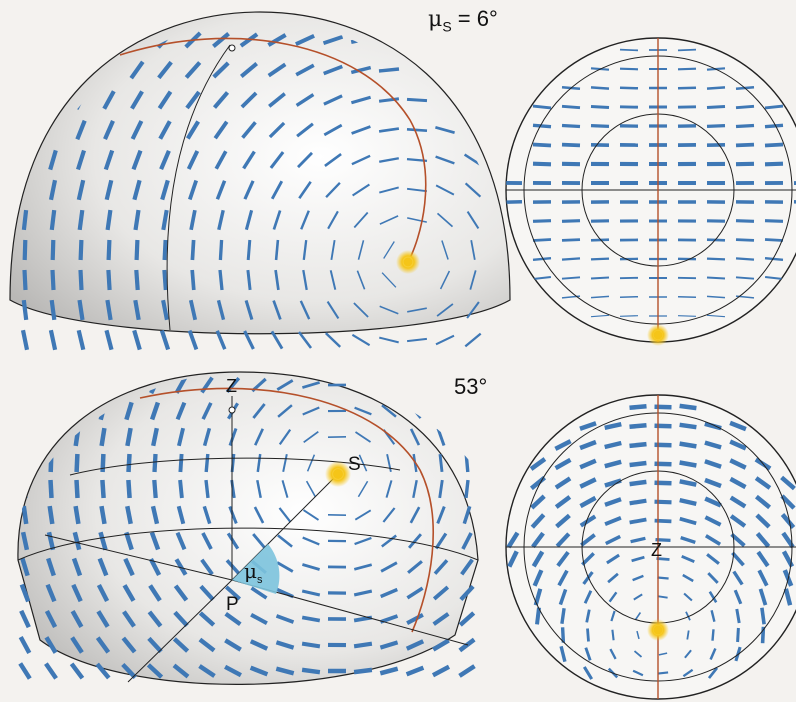  What do you see at coordinates (285, 527) in the screenshot?
I see `bottom-dome-sun-line` at bounding box center [285, 527].